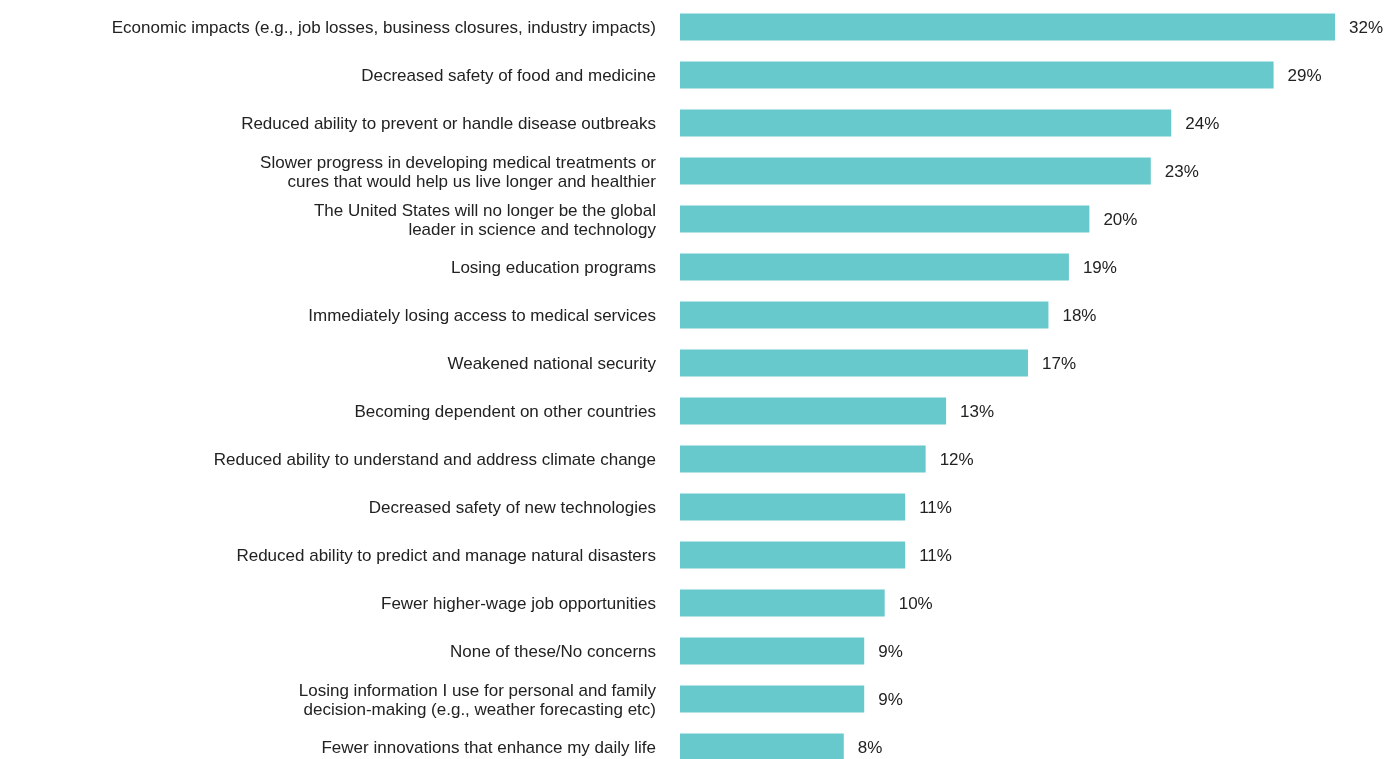 The width and height of the screenshot is (1390, 759). What do you see at coordinates (512, 507) in the screenshot?
I see `y-tick-label: Decreased safety of new technologies` at bounding box center [512, 507].